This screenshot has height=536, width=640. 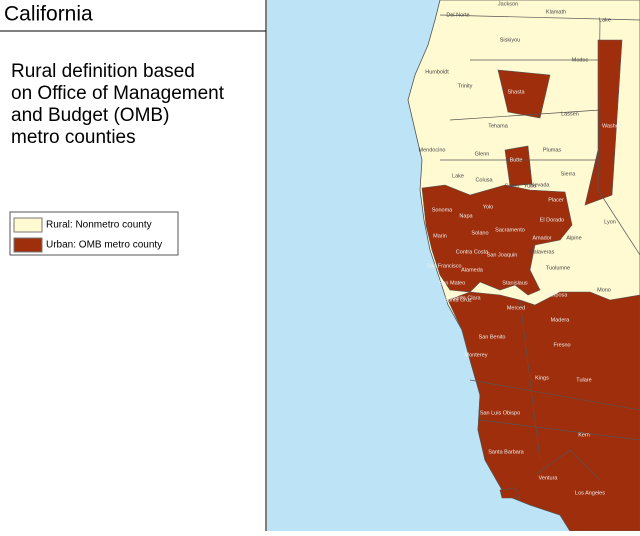 What do you see at coordinates (48, 14) in the screenshot?
I see `title: California` at bounding box center [48, 14].